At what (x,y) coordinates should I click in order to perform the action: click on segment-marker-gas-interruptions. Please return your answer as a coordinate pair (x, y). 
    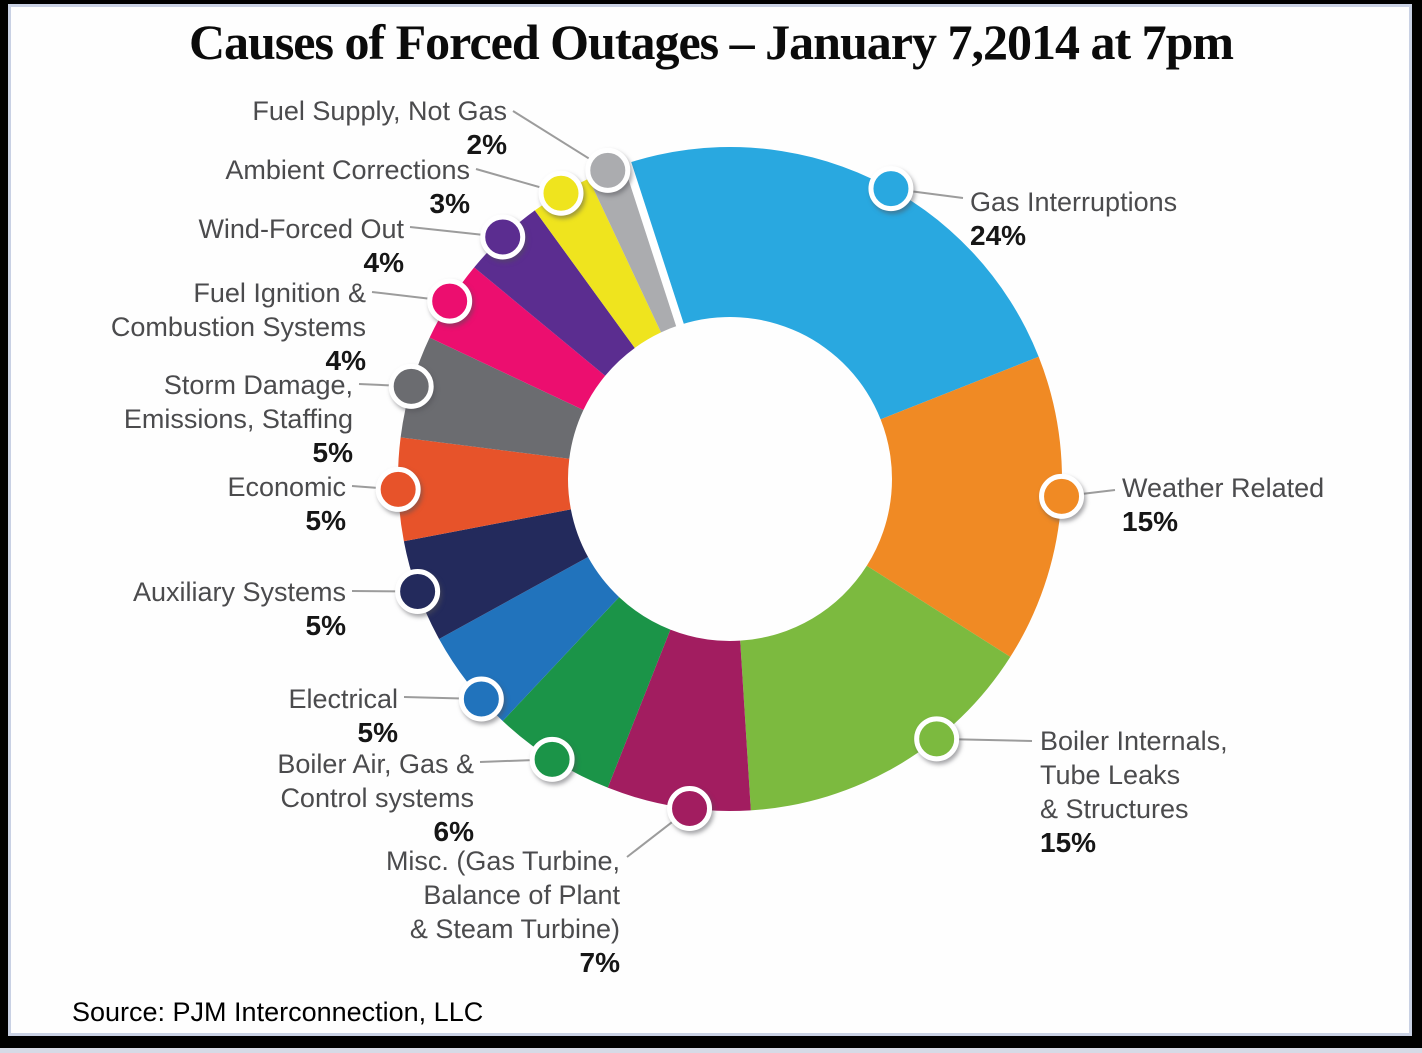
    Looking at the image, I should click on (891, 189).